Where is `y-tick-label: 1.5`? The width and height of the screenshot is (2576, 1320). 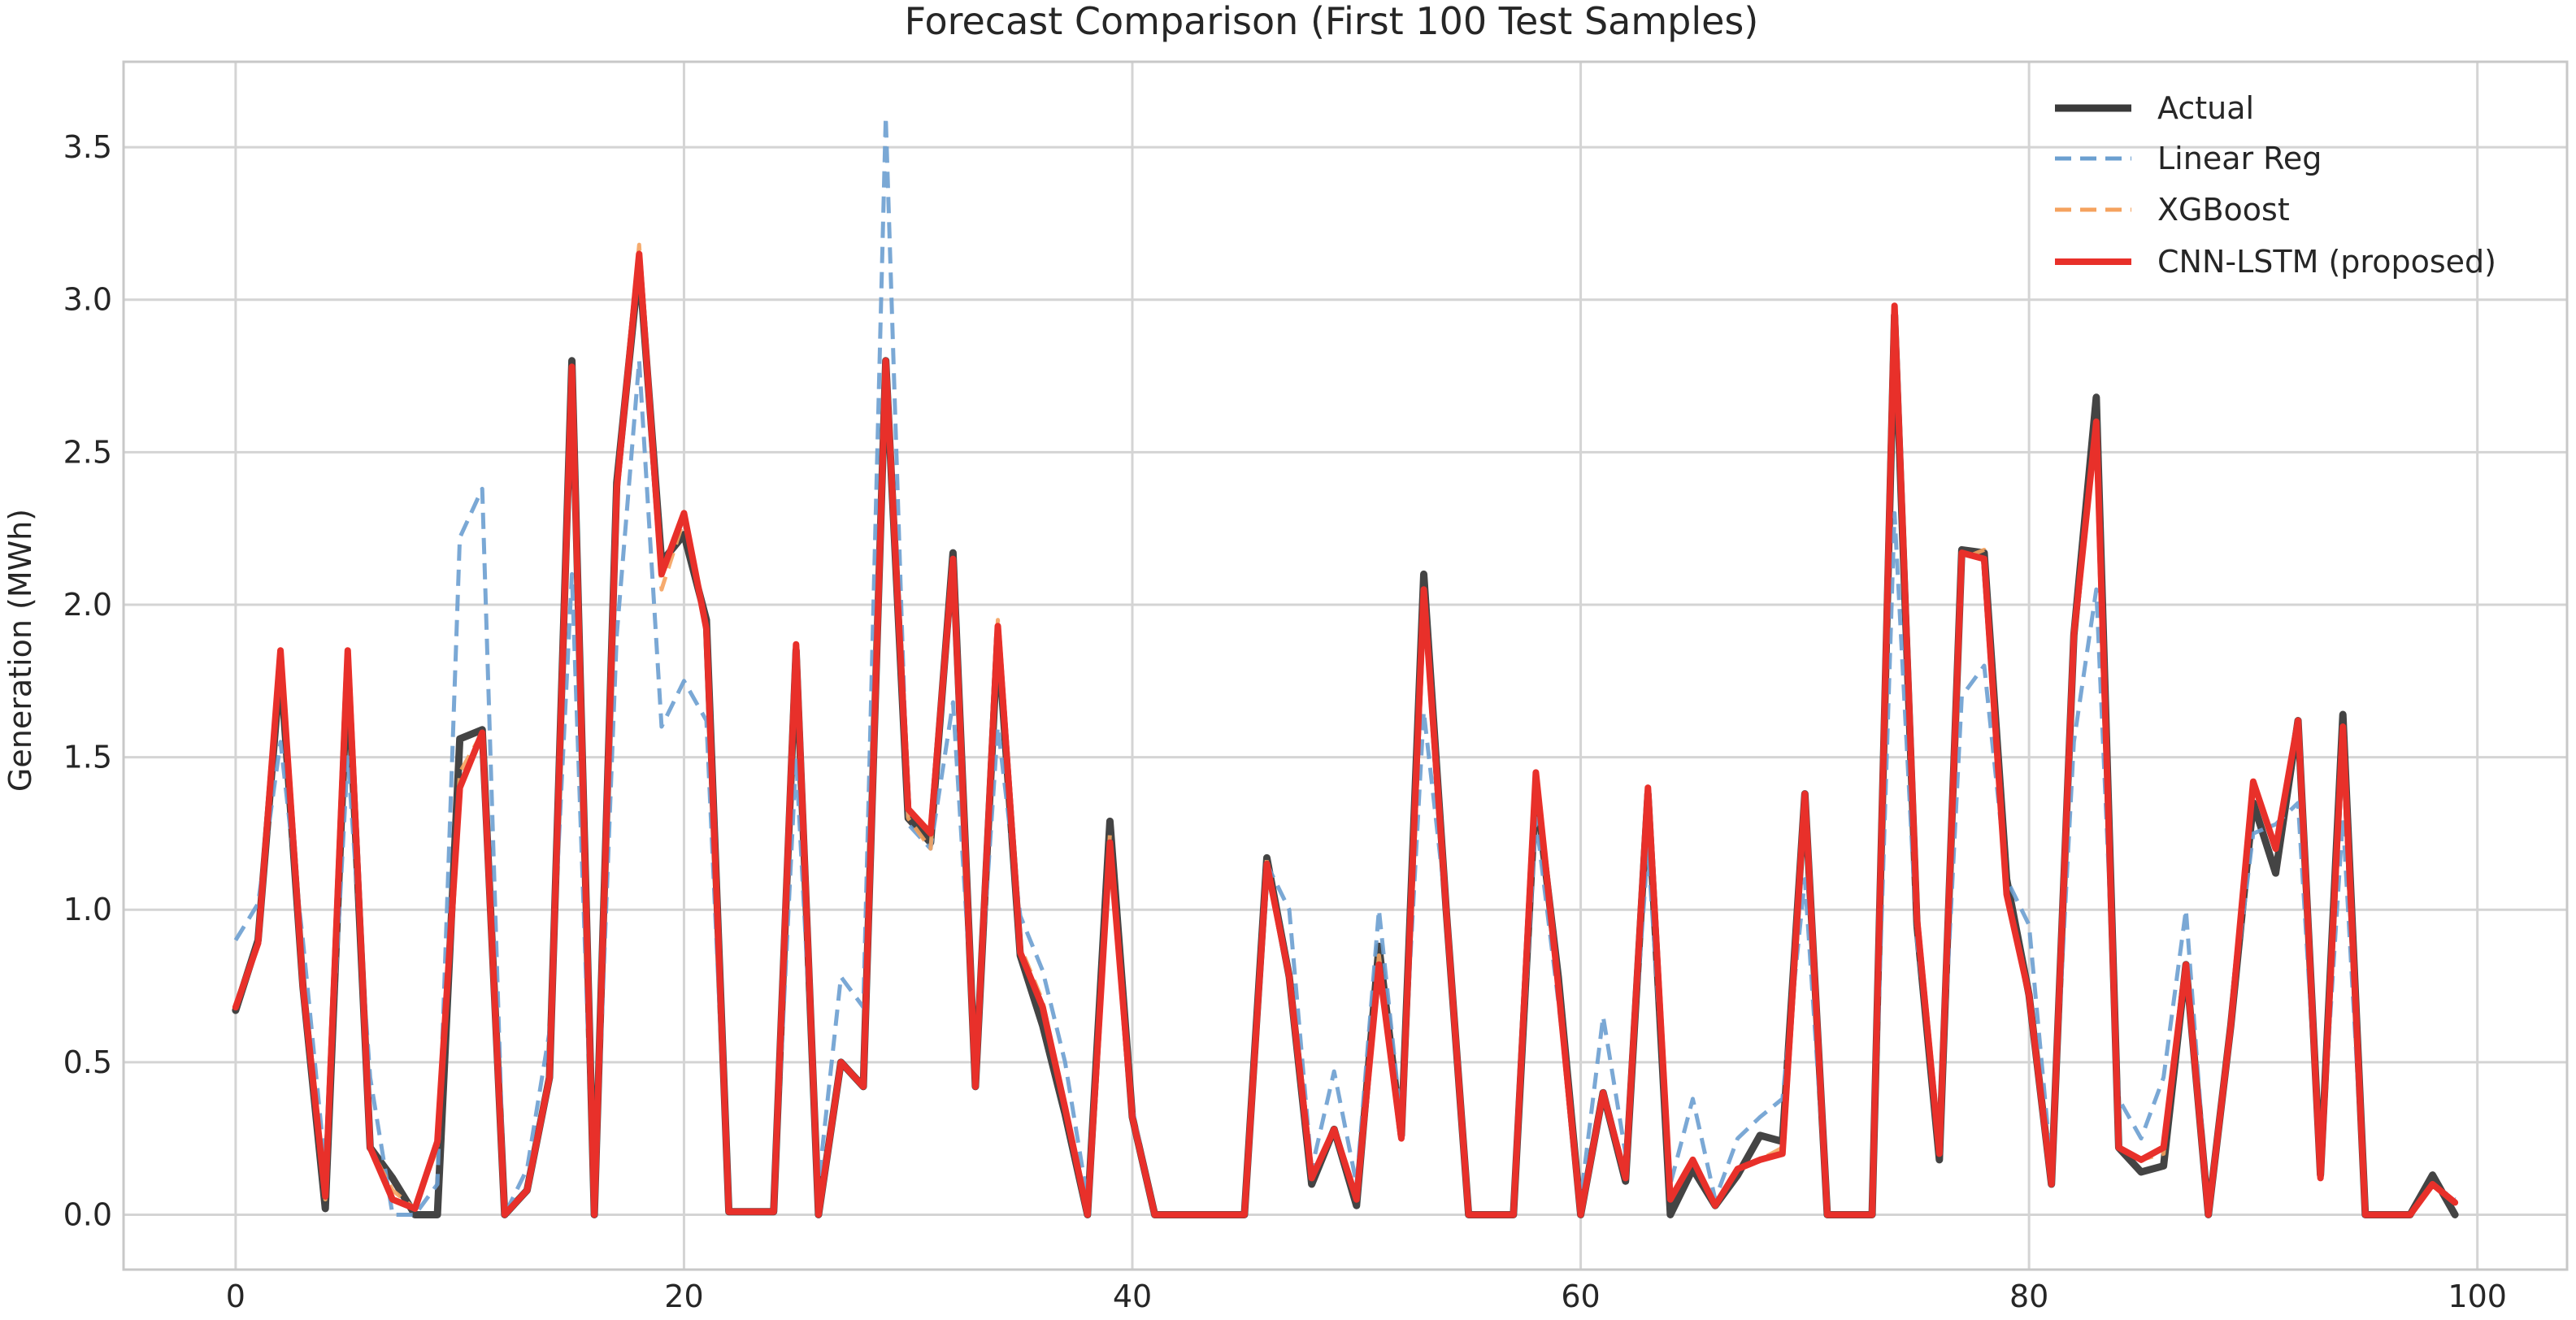 y-tick-label: 1.5 is located at coordinates (87, 757).